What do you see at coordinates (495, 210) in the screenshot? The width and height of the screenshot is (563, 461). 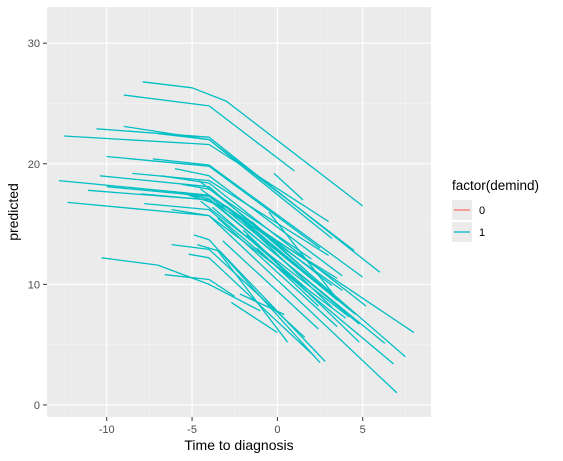 I see `legend: factor(demind) 0 1` at bounding box center [495, 210].